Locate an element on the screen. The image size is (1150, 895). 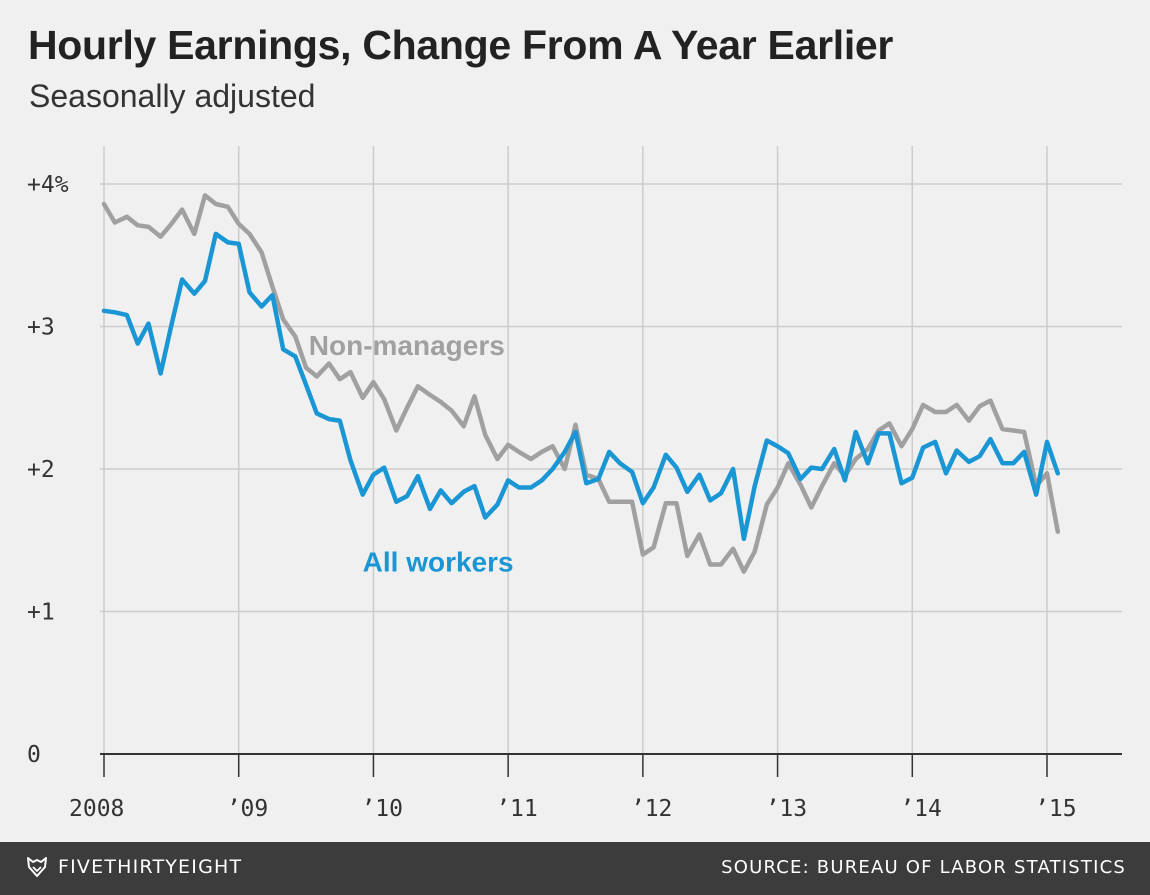
x-tick-label: ’13 is located at coordinates (787, 809).